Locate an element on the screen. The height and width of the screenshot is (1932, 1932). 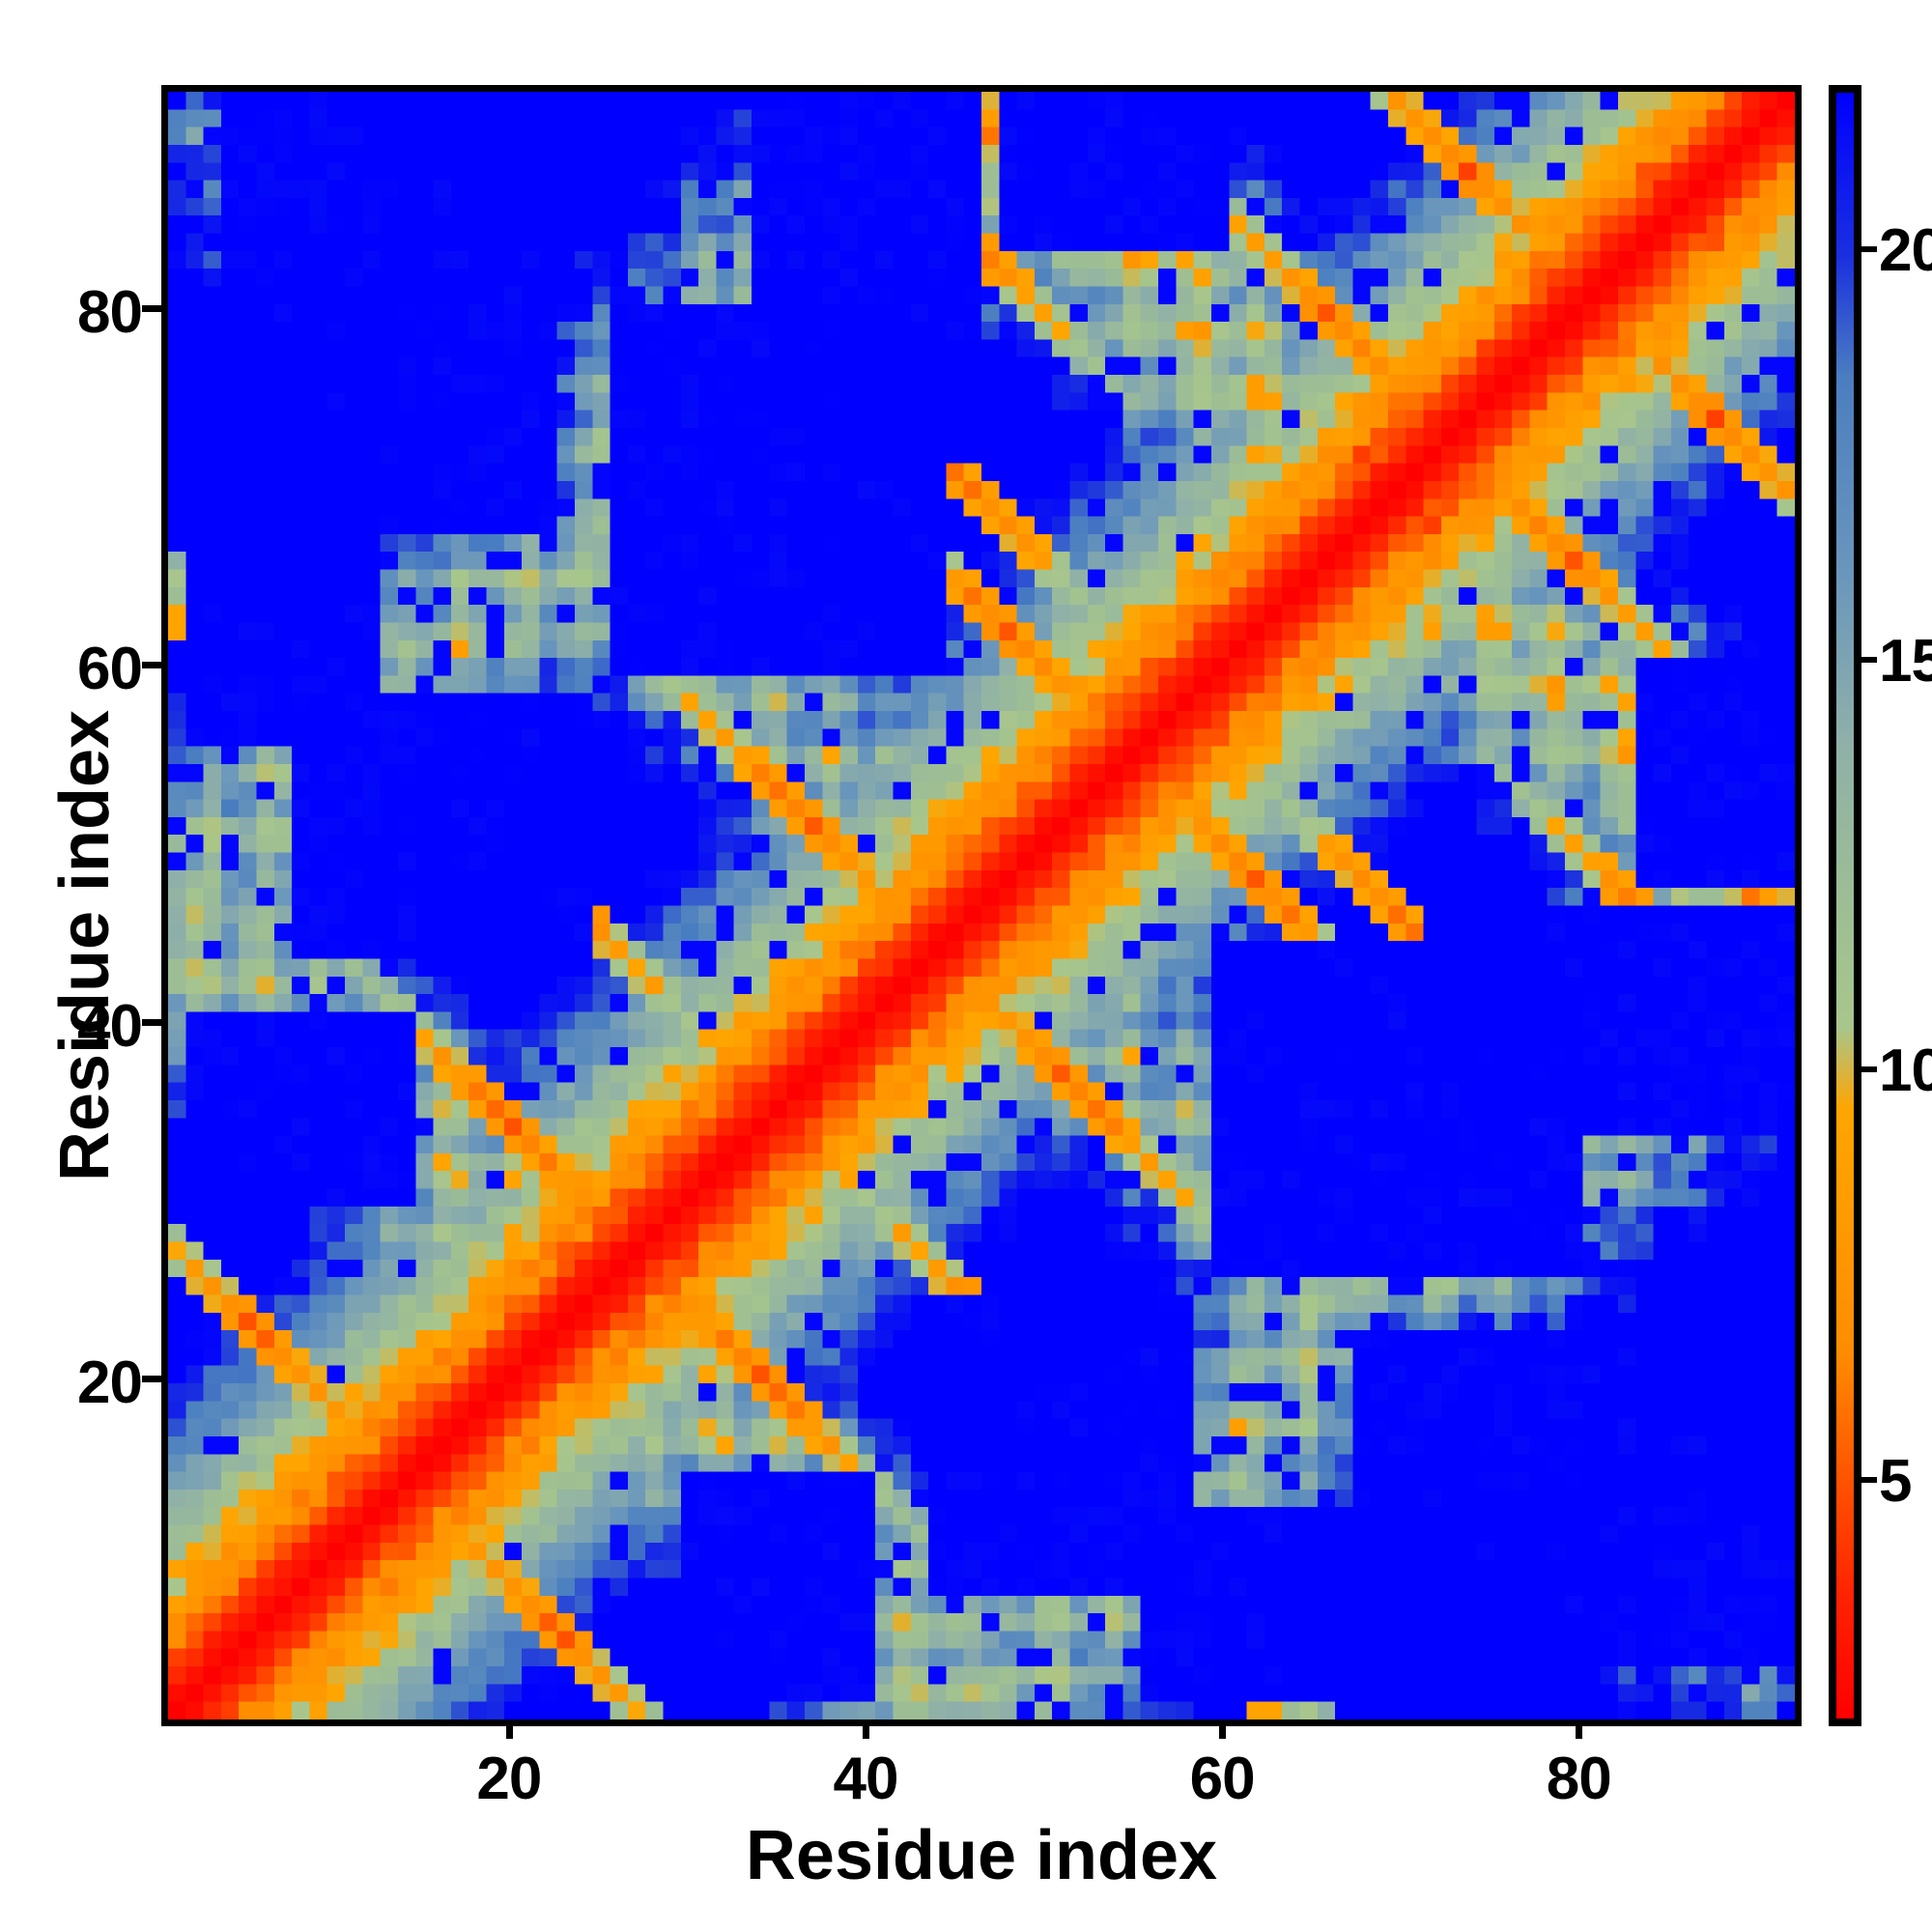
colorbar is located at coordinates (1845, 905).